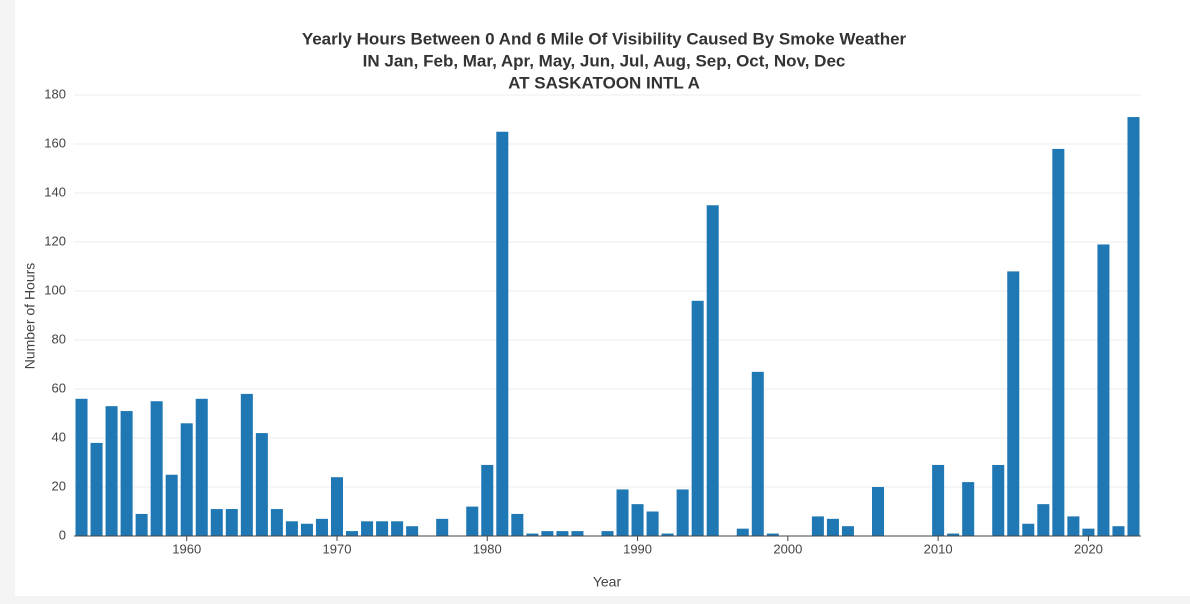 The image size is (1190, 604). I want to click on x-tick-label: 1980, so click(487, 548).